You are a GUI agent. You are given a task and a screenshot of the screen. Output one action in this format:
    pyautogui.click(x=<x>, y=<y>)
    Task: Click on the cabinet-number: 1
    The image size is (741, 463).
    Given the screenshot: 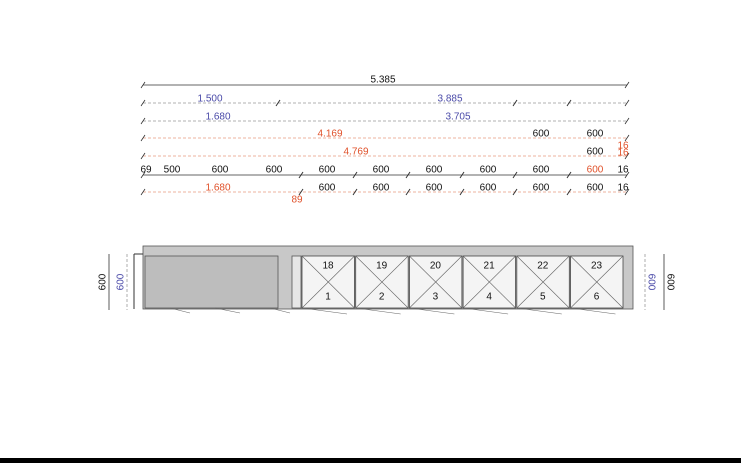 What is the action you would take?
    pyautogui.click(x=328, y=297)
    